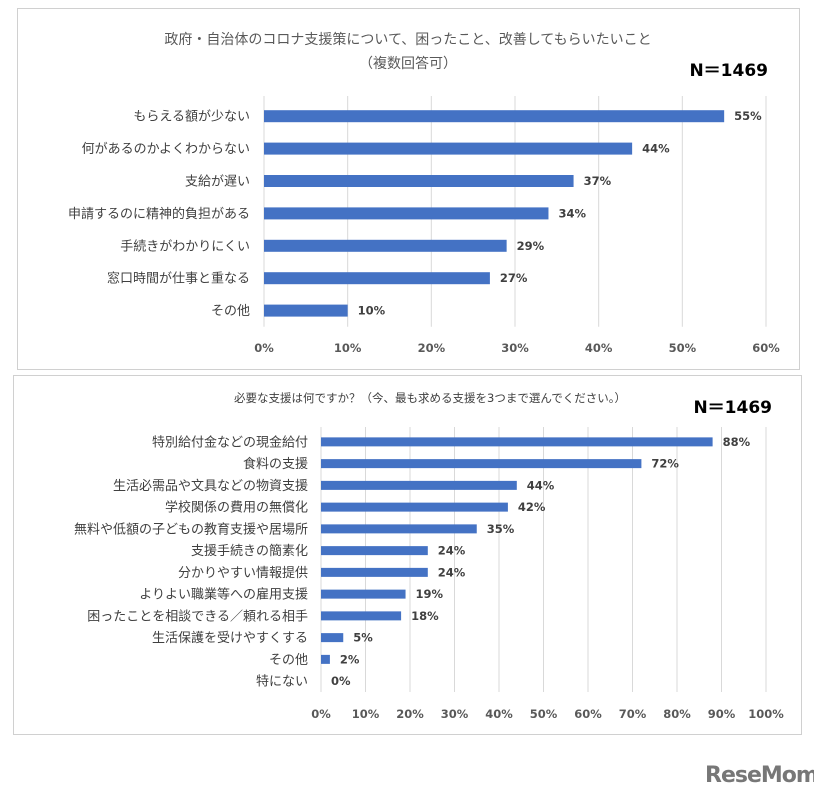 The image size is (814, 799). What do you see at coordinates (541, 485) in the screenshot?
I see `chart2-value-label: 44%` at bounding box center [541, 485].